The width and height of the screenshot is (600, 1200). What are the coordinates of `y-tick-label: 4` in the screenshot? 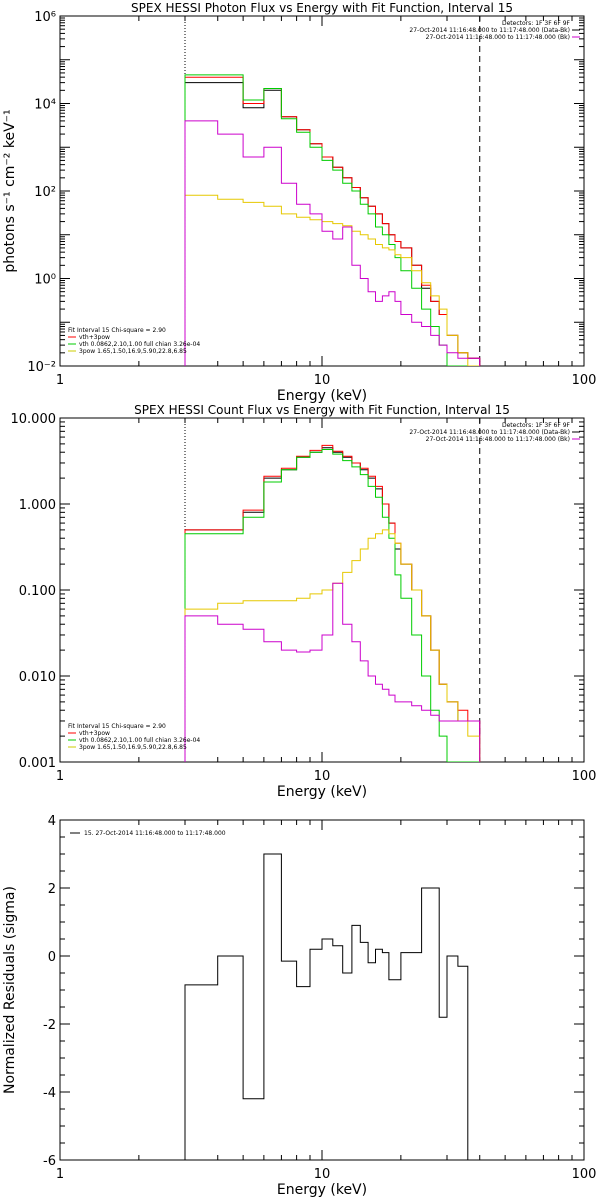 It's located at (52, 821).